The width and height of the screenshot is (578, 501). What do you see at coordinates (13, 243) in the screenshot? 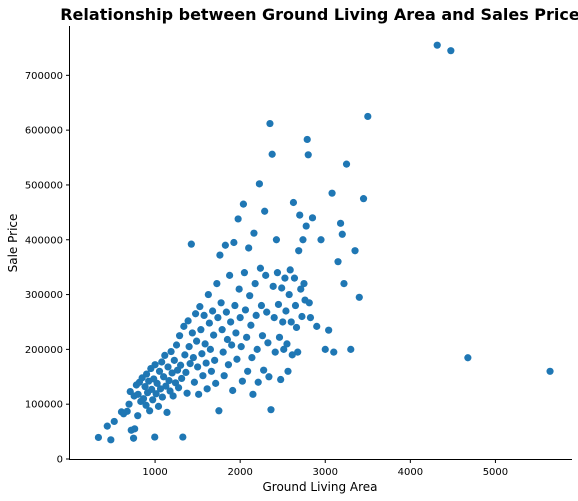
I see `y-axis-label: Sale Price` at bounding box center [13, 243].